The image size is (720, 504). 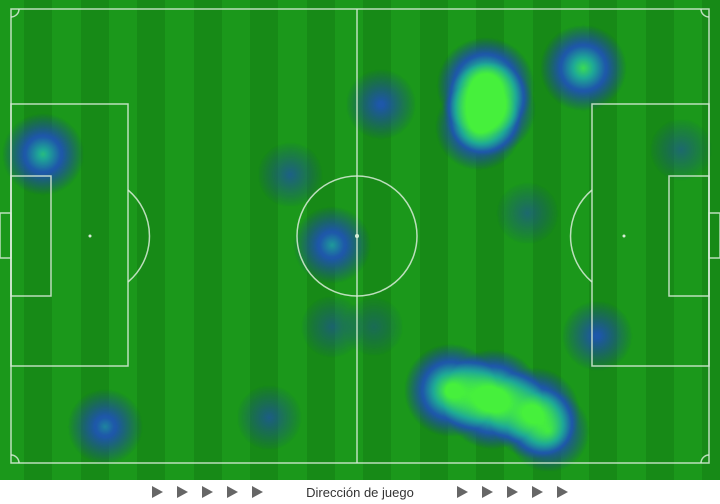 What do you see at coordinates (139, 236) in the screenshot?
I see `left-penalty-arc` at bounding box center [139, 236].